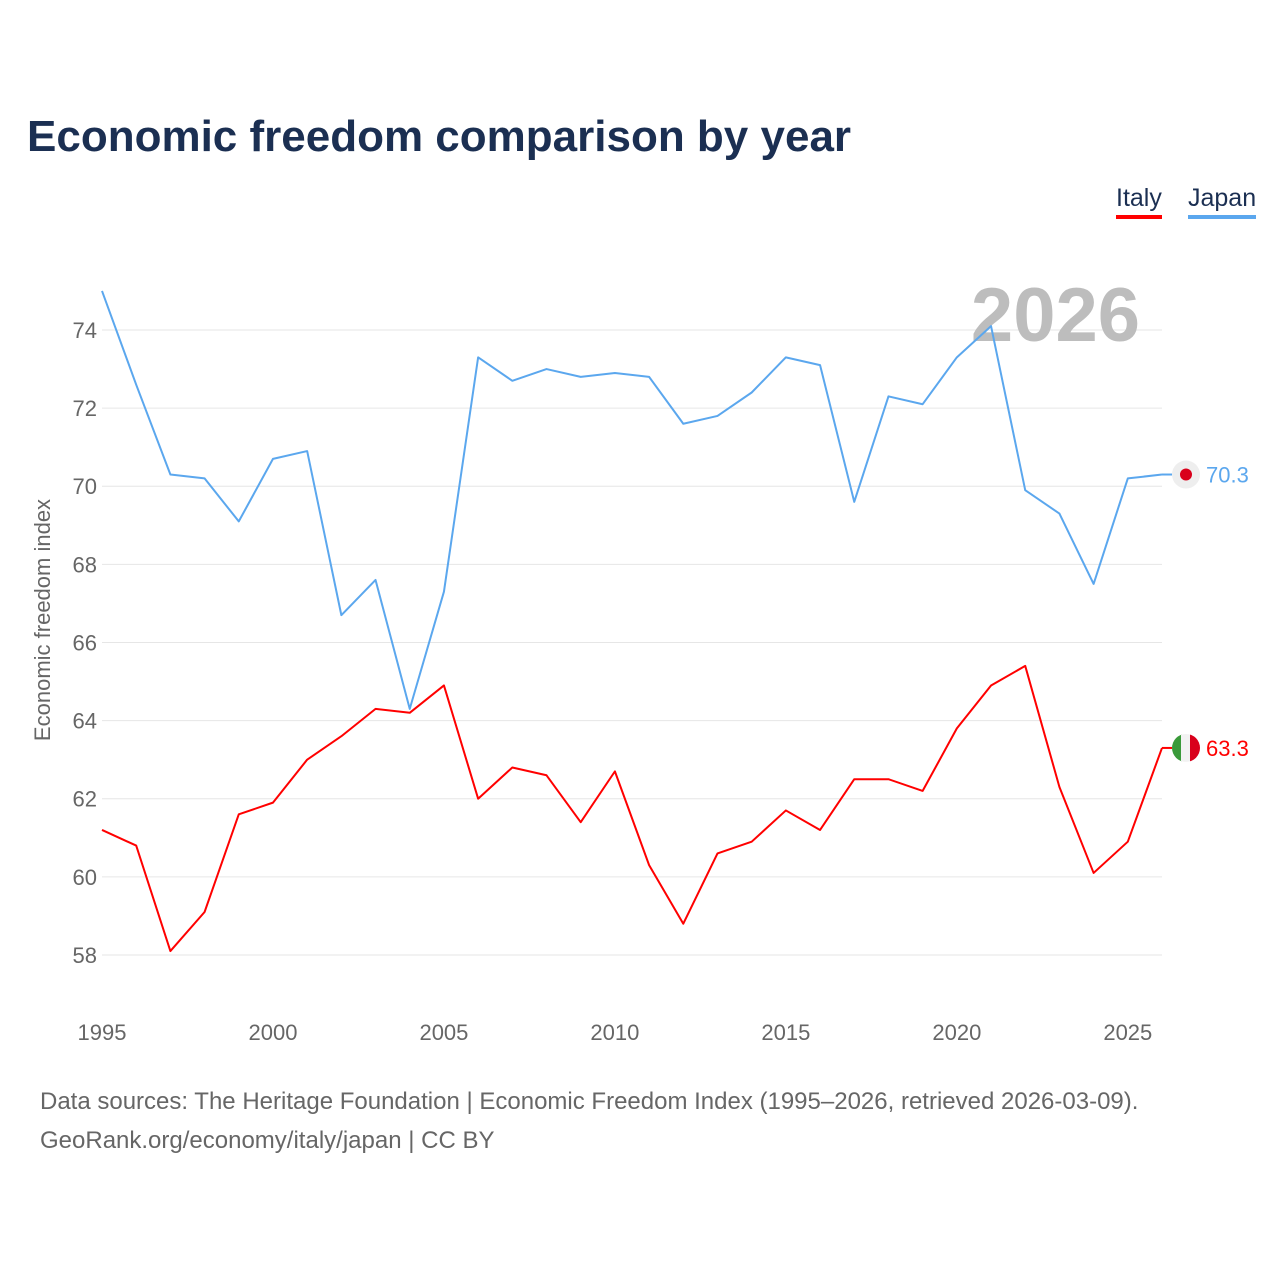 This screenshot has height=1280, width=1280. Describe the element at coordinates (102, 1032) in the screenshot. I see `x-tick-label: 1995` at that location.